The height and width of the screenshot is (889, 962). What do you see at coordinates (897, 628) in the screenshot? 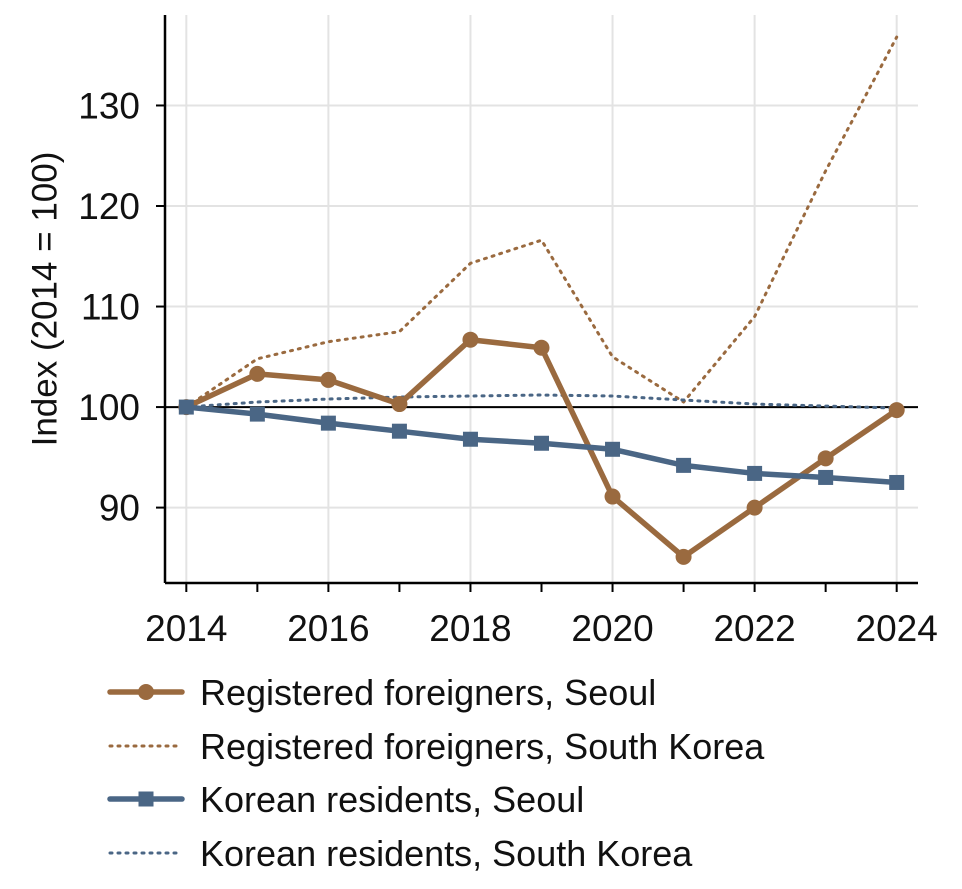
I see `x-tick-label: 2024` at bounding box center [897, 628].